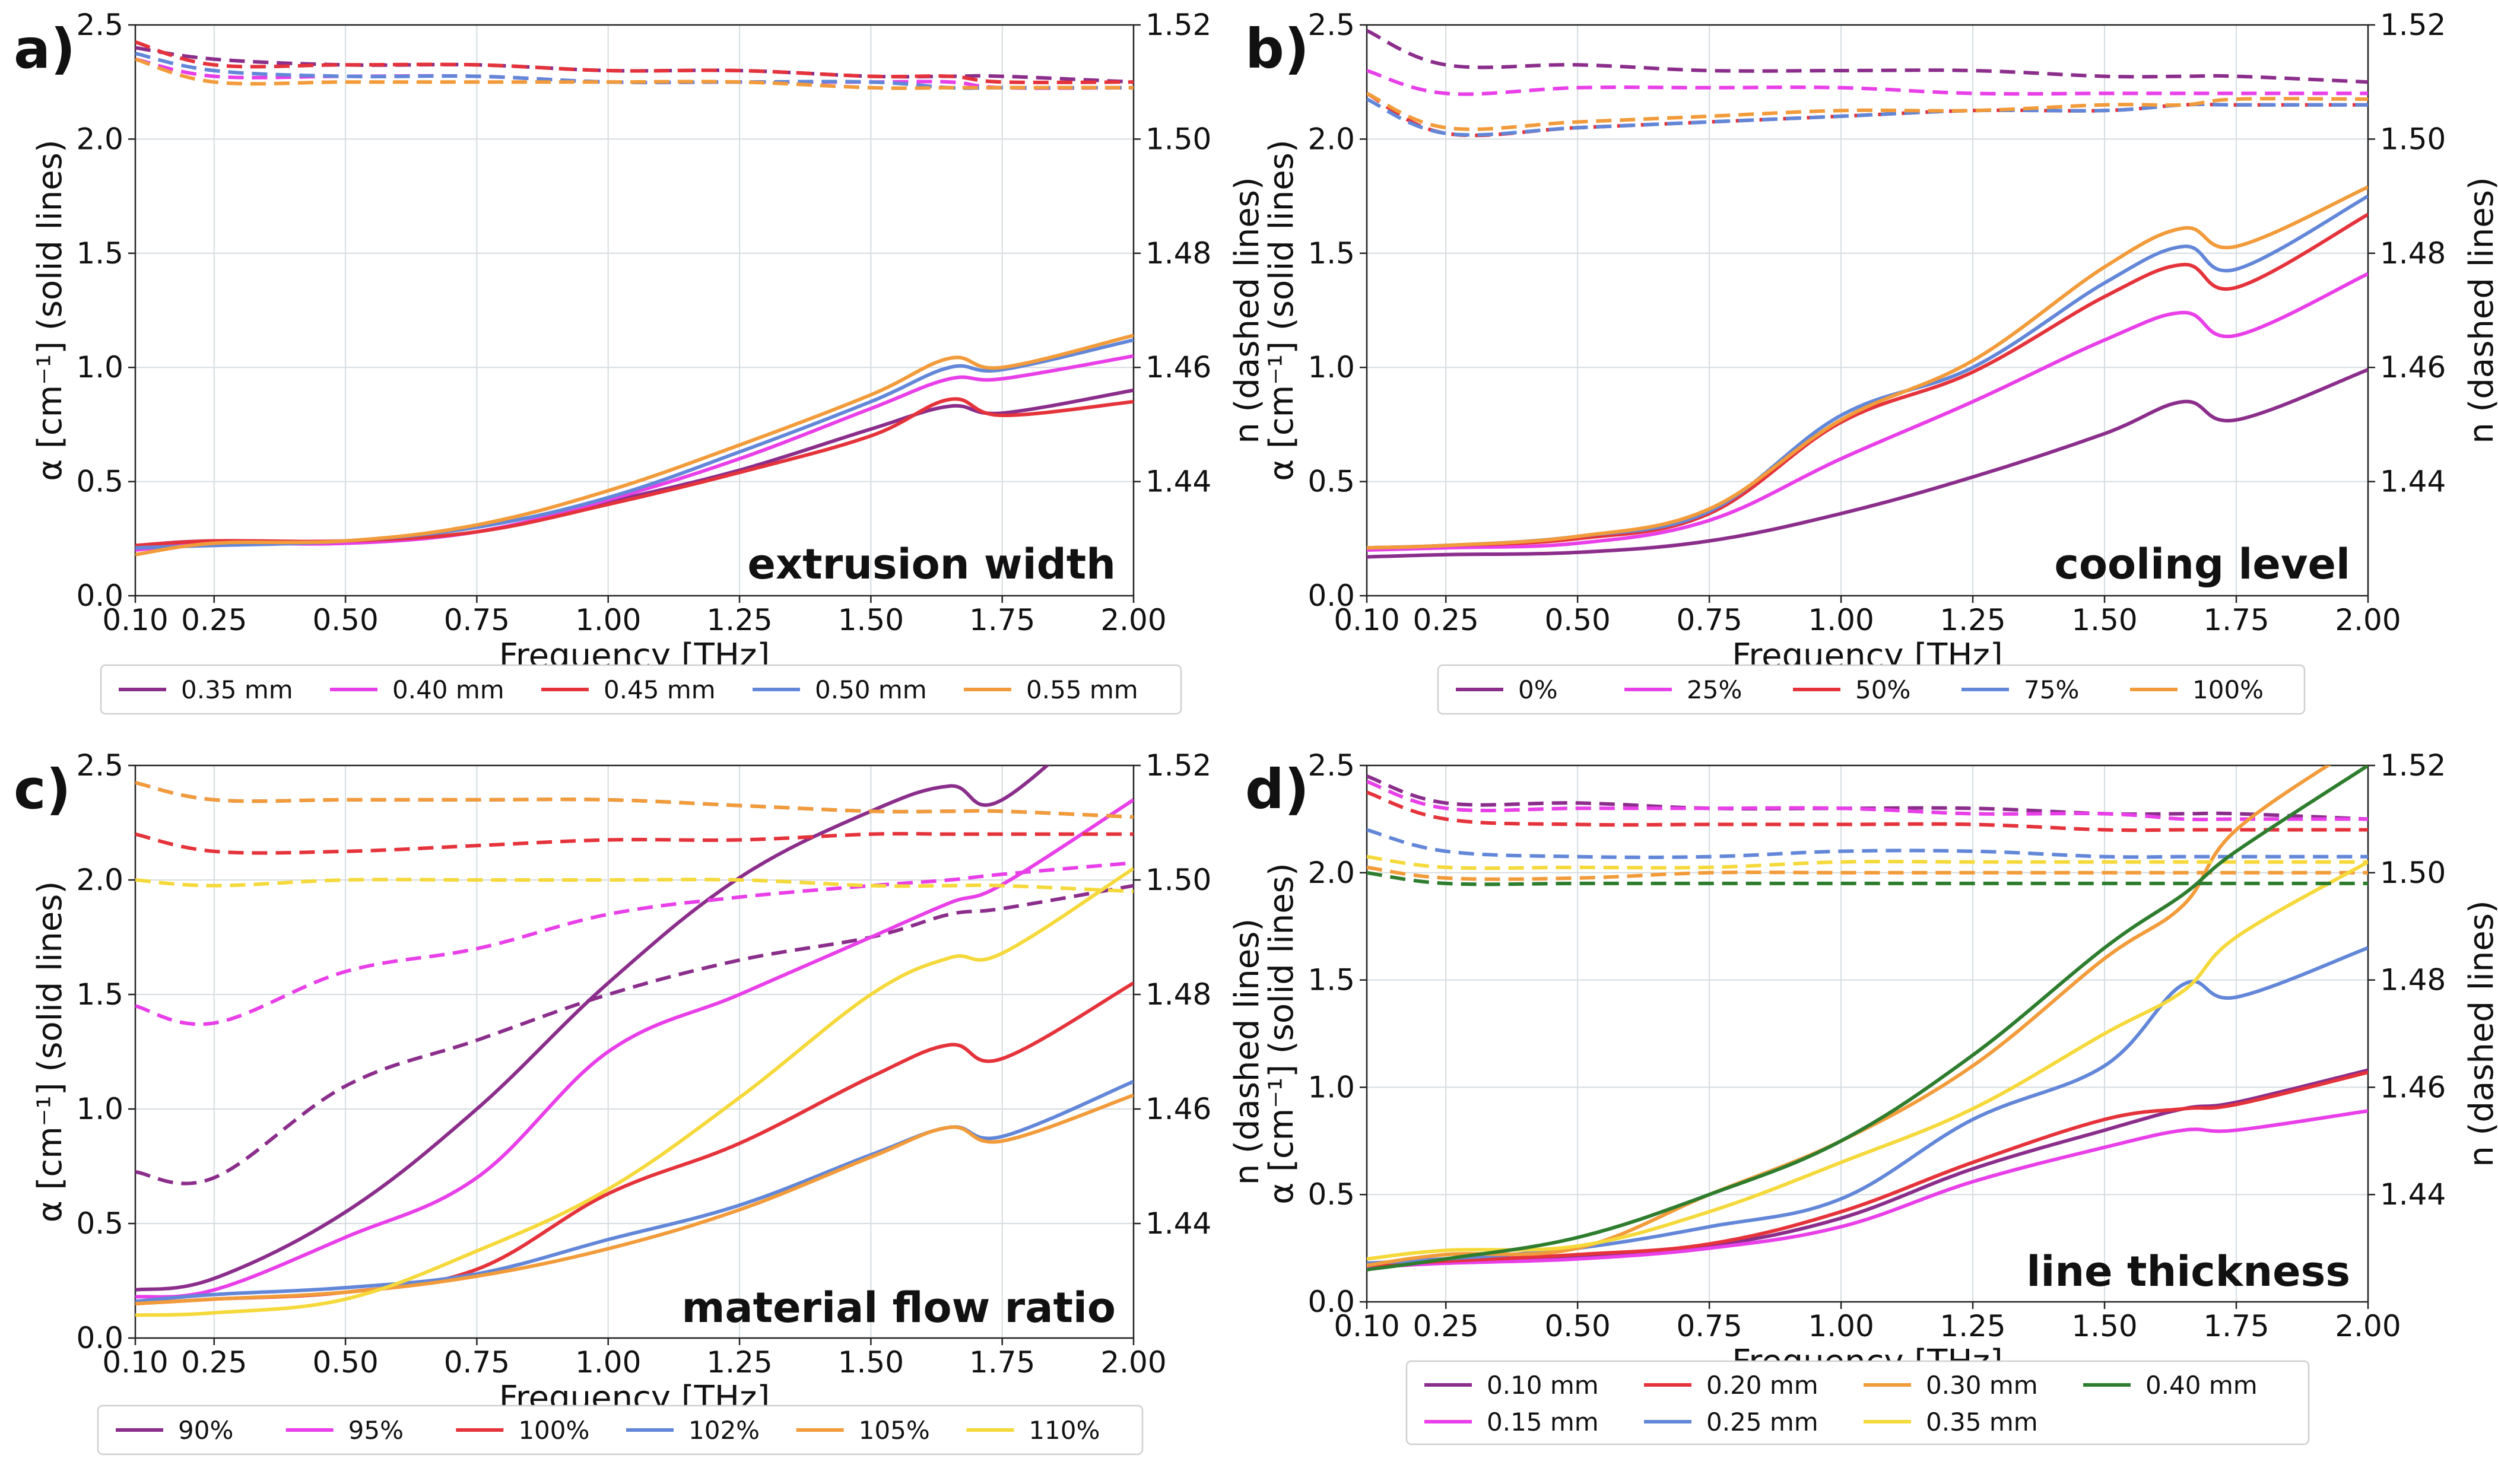 This screenshot has width=2498, height=1484. What do you see at coordinates (2202, 564) in the screenshot?
I see `panel-annotation: cooling level` at bounding box center [2202, 564].